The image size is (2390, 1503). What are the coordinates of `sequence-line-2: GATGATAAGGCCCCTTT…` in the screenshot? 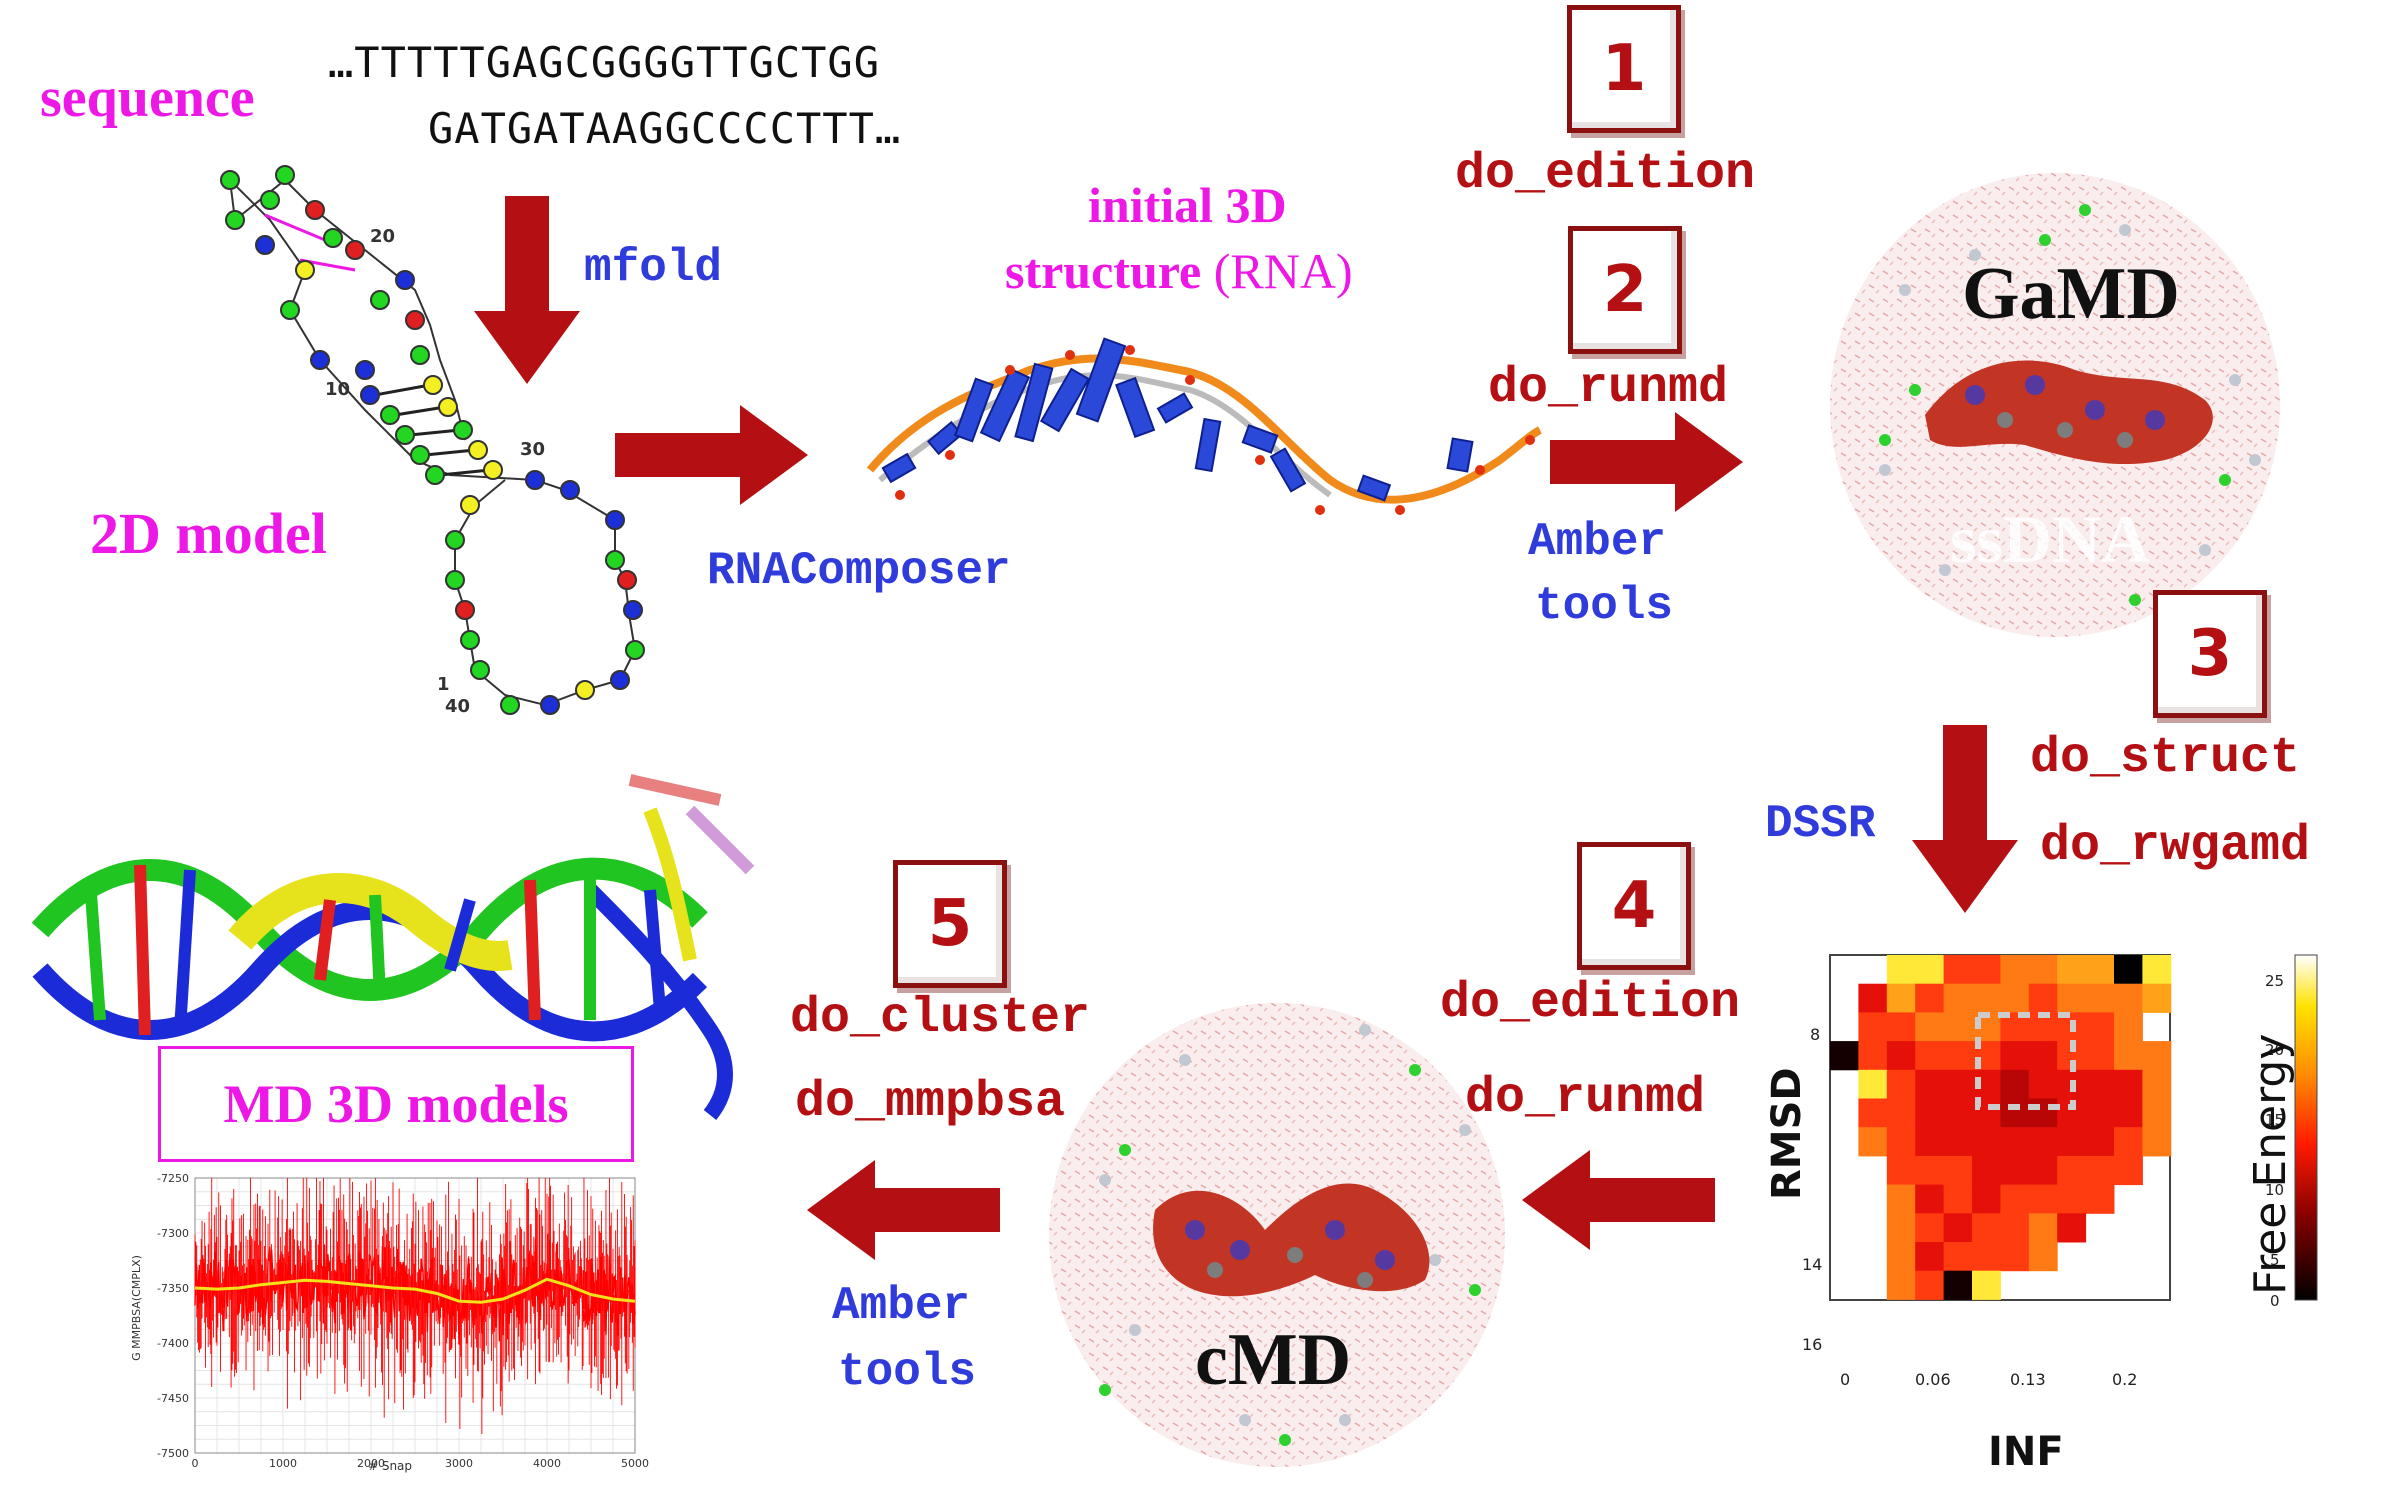 It's located at (665, 128).